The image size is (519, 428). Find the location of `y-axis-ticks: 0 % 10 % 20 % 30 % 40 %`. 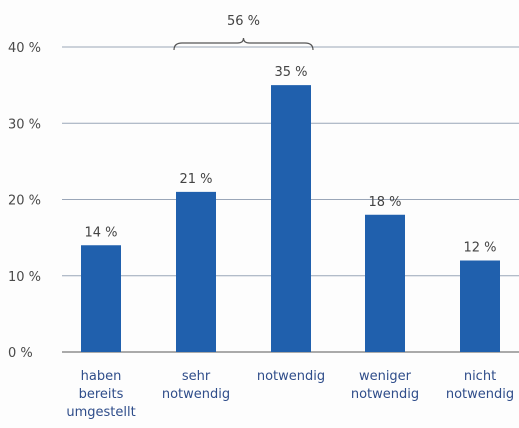

y-axis-ticks: 0 % 10 % 20 % 30 % 40 % is located at coordinates (24, 201).